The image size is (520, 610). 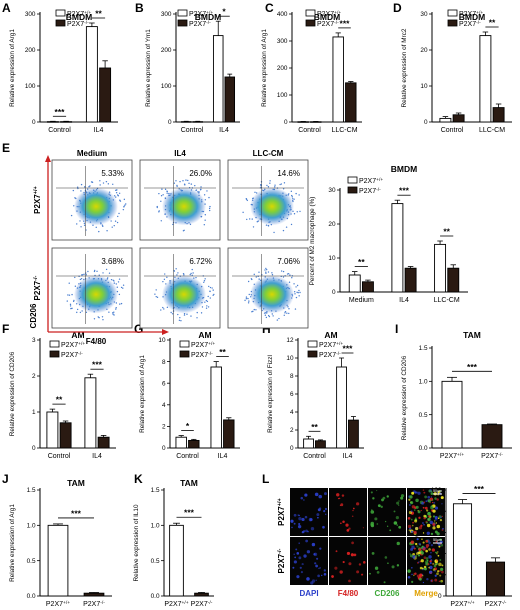 I want to click on x-category-label: Control, so click(x=59, y=130).